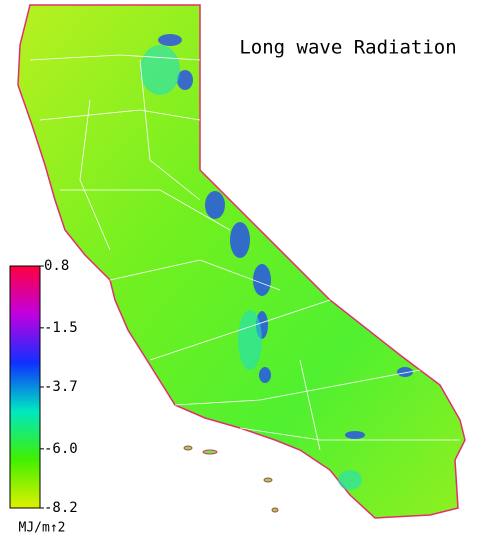  I want to click on colorbar-tick-label: -3.7, so click(61, 387).